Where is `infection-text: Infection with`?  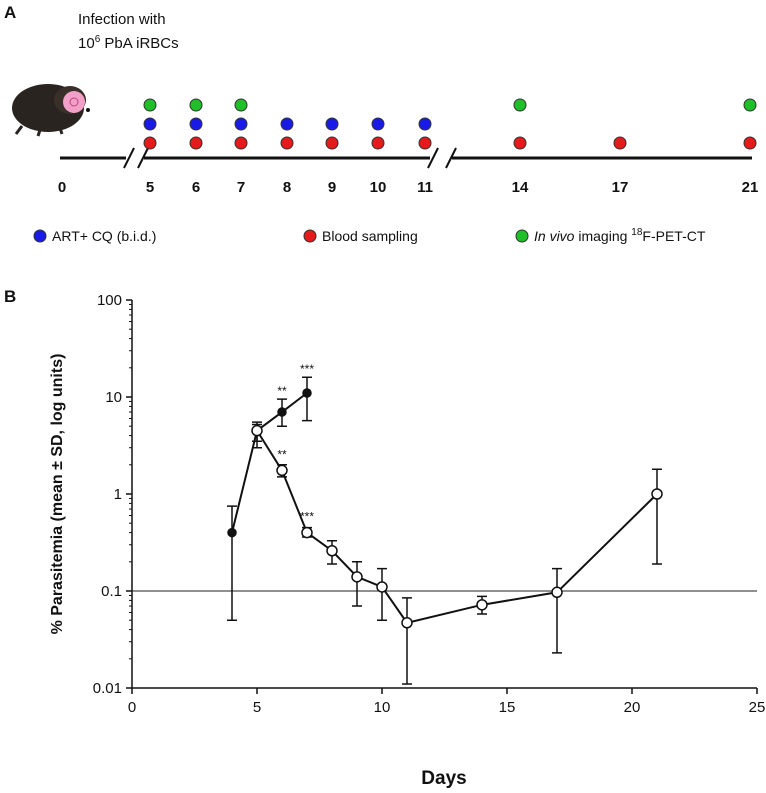 infection-text: Infection with is located at coordinates (122, 19).